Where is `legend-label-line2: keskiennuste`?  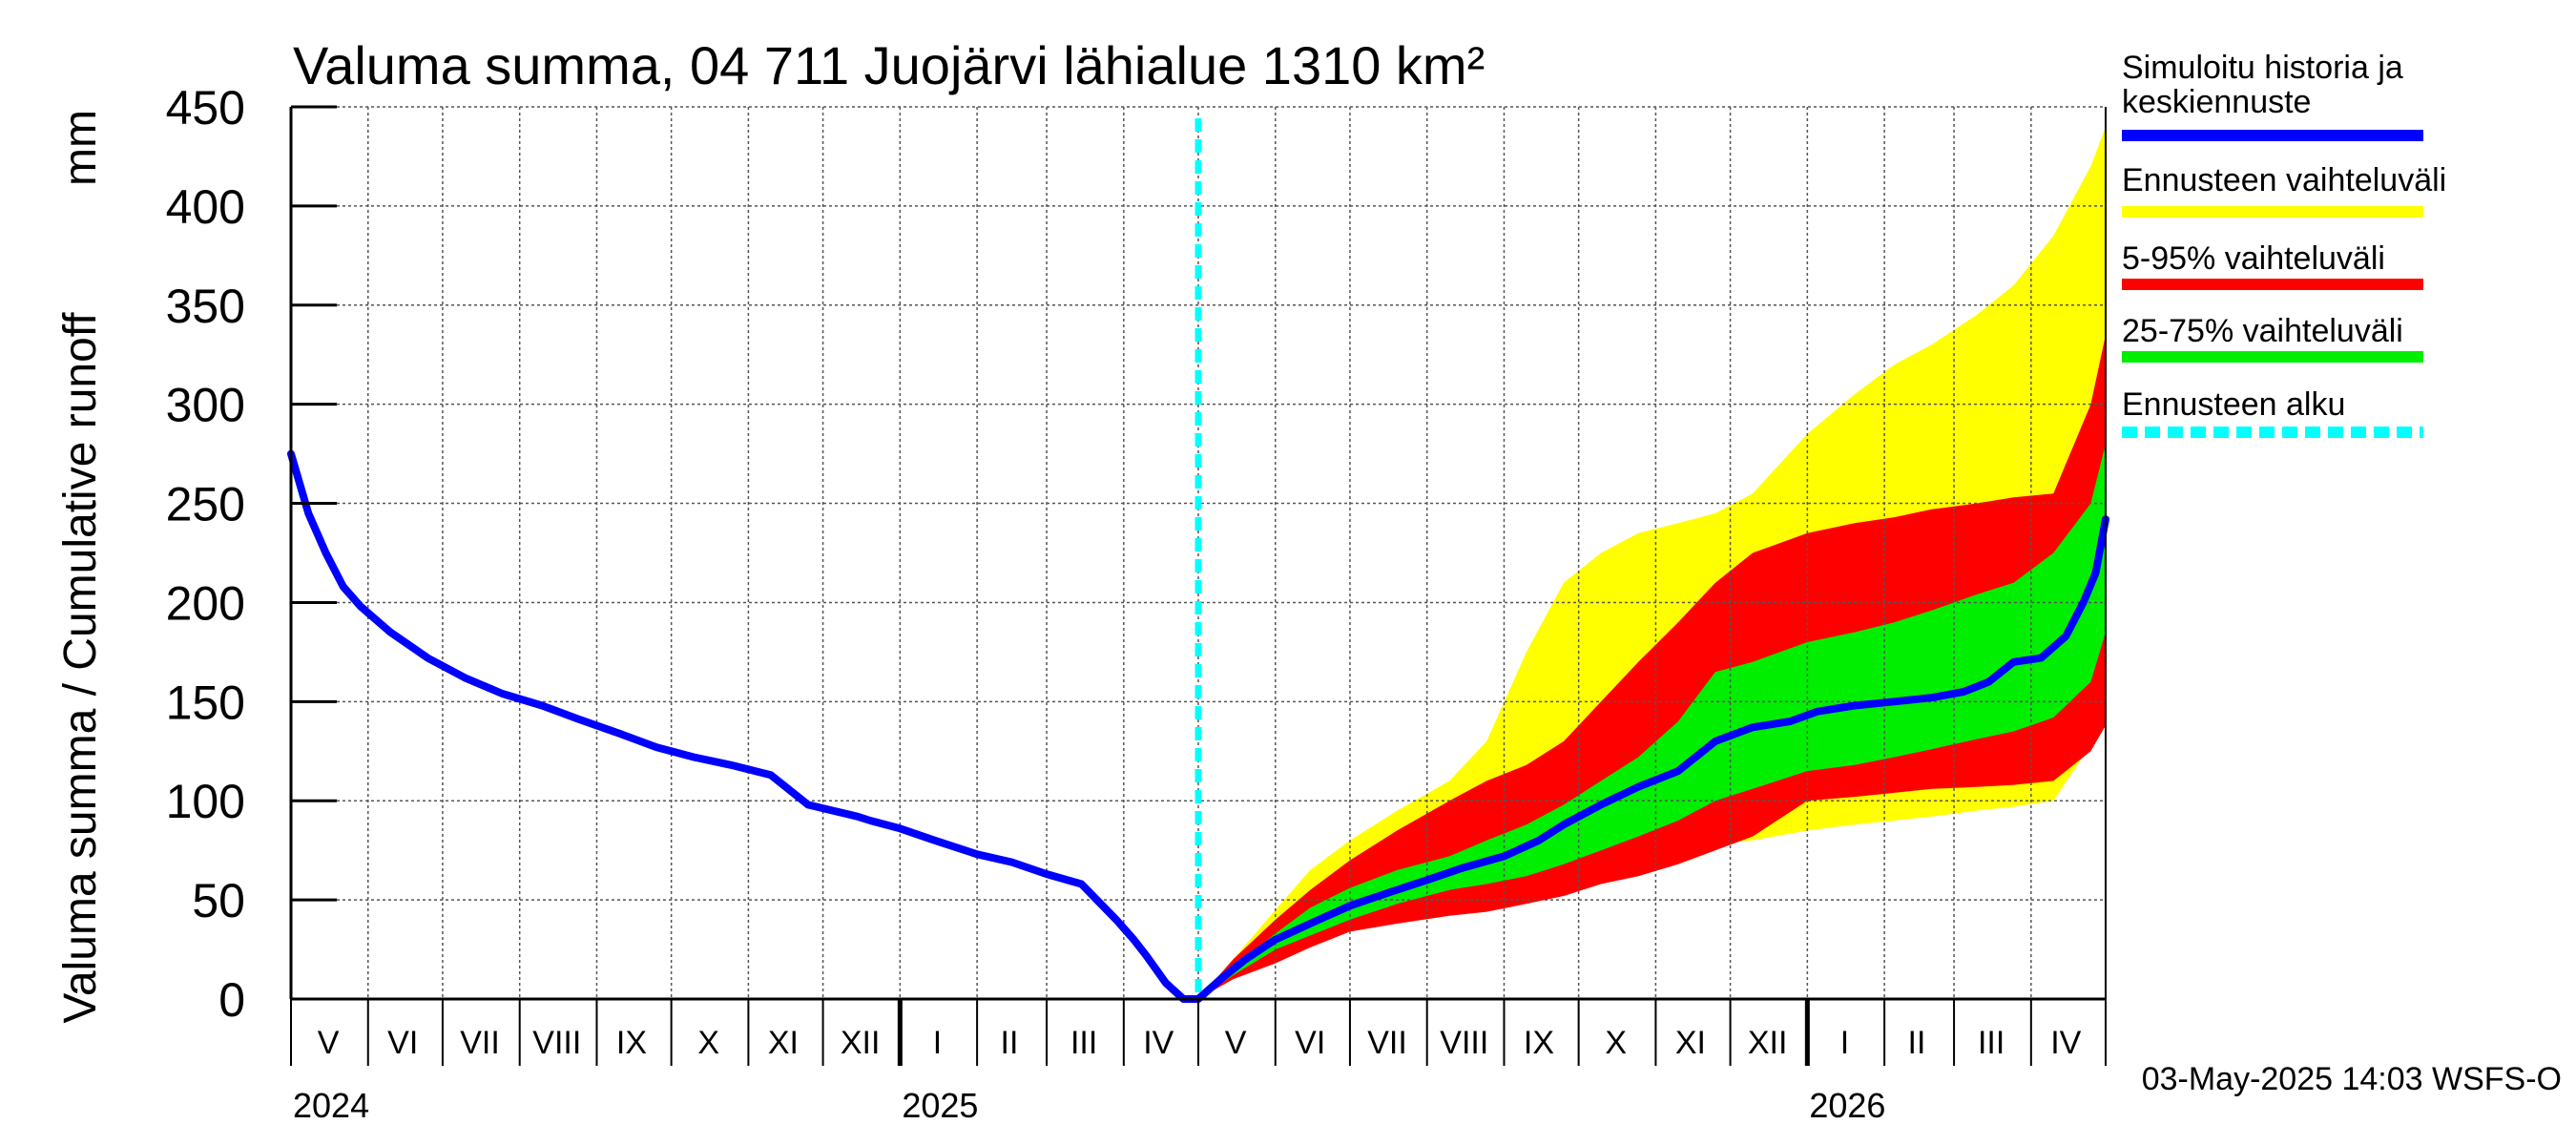 legend-label-line2: keskiennuste is located at coordinates (2216, 102).